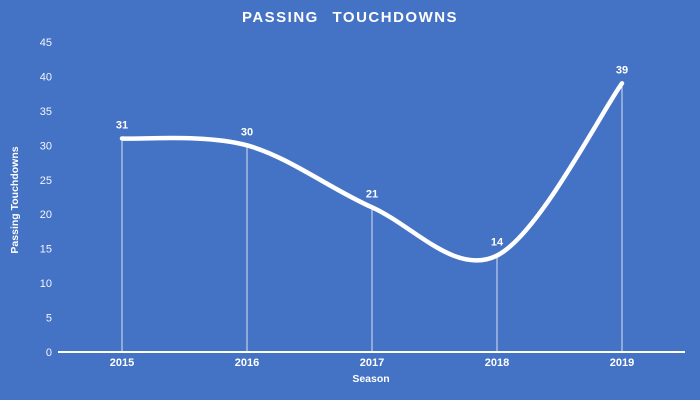  I want to click on y-tick-label: 15, so click(46, 250).